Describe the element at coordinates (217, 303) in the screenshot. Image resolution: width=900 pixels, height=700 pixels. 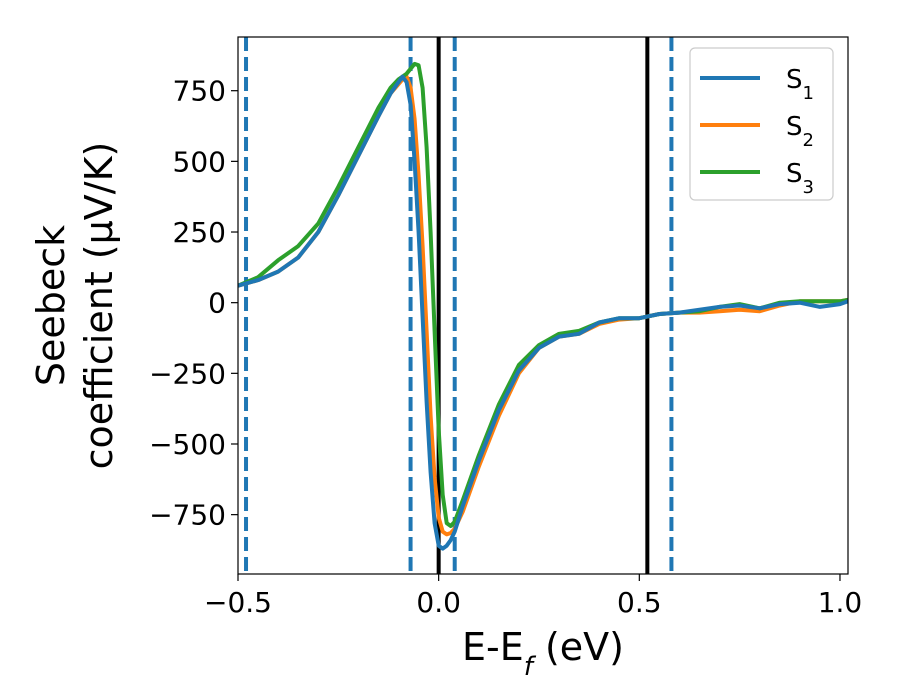
I see `y-tick-label: 0` at that location.